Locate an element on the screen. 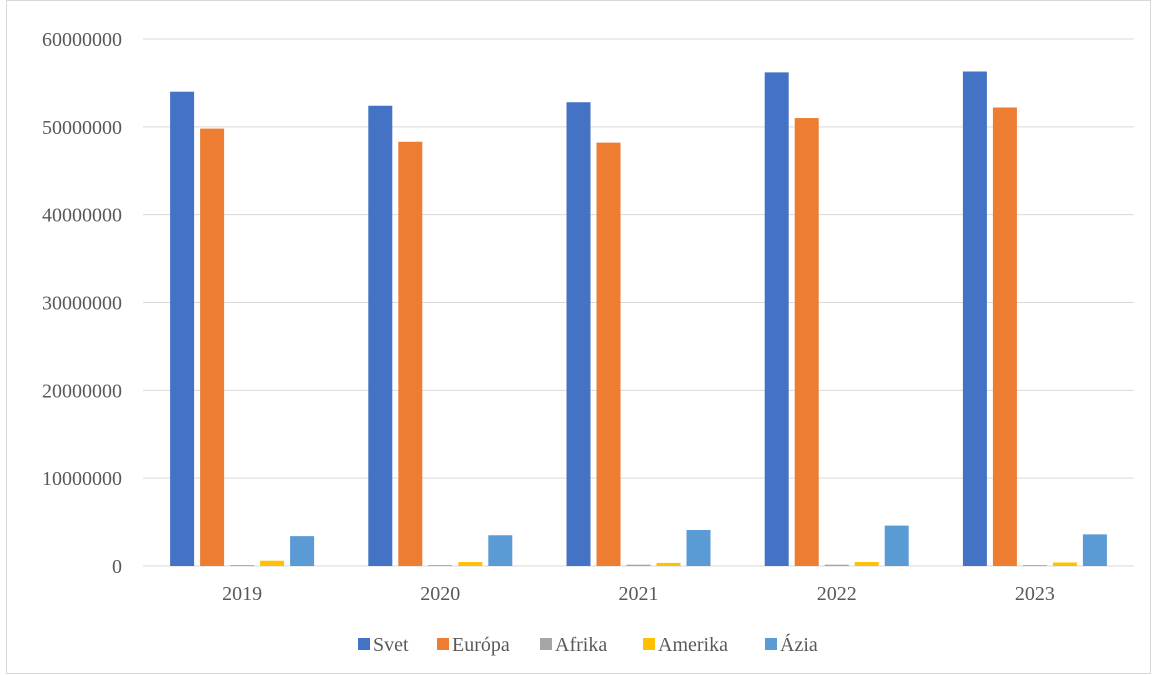  y-tick-label: 20000000 is located at coordinates (82, 391).